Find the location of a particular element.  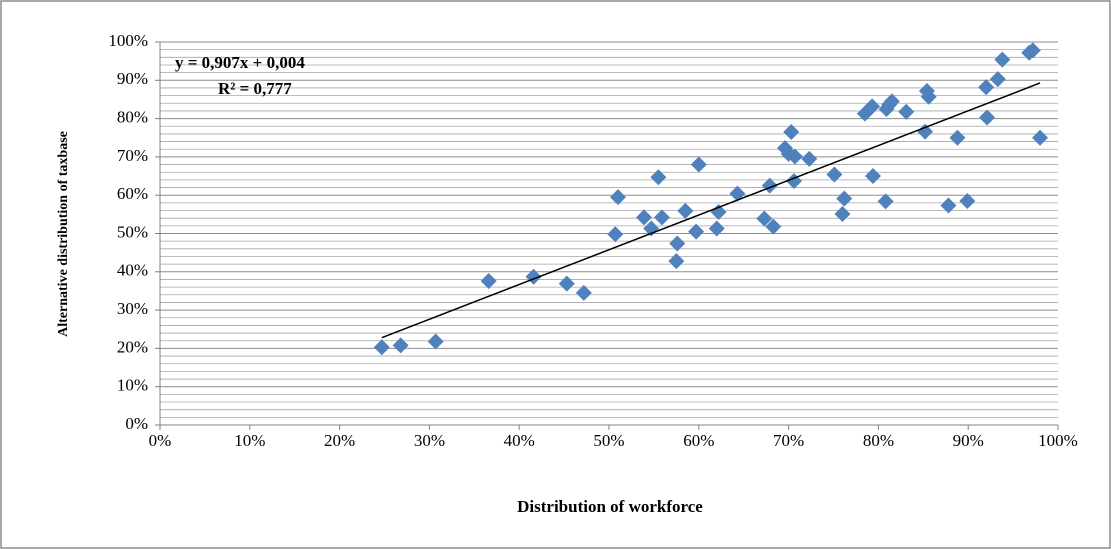

x-tick-label: 60% is located at coordinates (698, 440).